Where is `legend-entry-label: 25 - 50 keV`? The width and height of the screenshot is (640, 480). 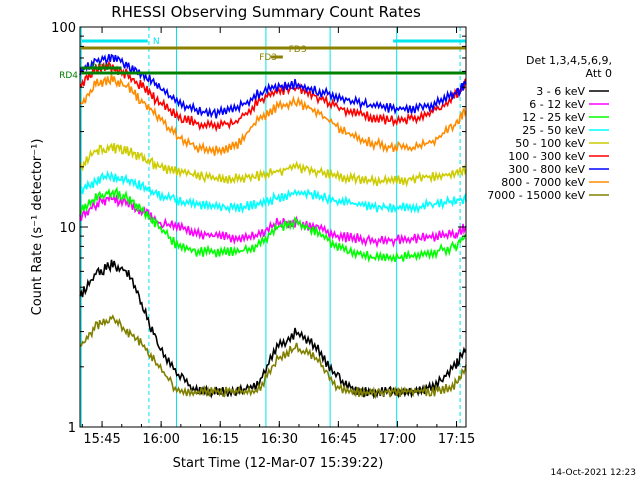
legend-entry-label: 25 - 50 keV is located at coordinates (553, 130).